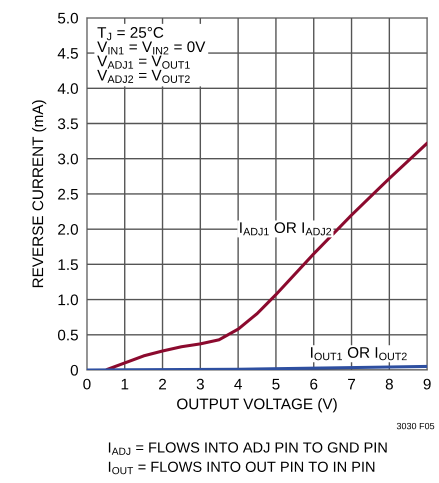  Describe the element at coordinates (68, 18) in the screenshot. I see `y-tick-label: 5.0` at that location.